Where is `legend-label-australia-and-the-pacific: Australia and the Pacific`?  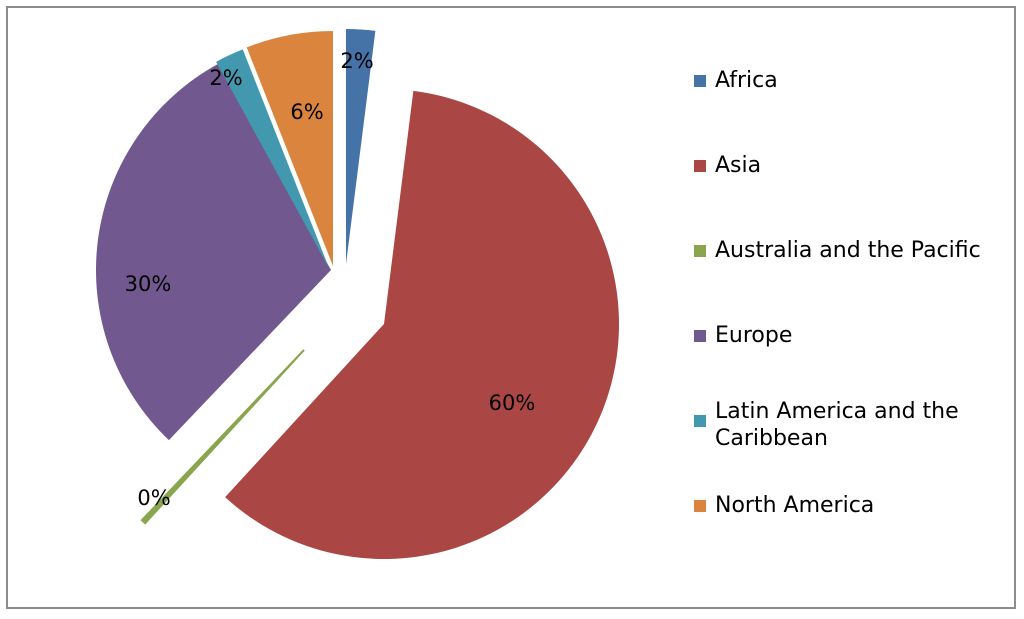 legend-label-australia-and-the-pacific: Australia and the Pacific is located at coordinates (848, 250).